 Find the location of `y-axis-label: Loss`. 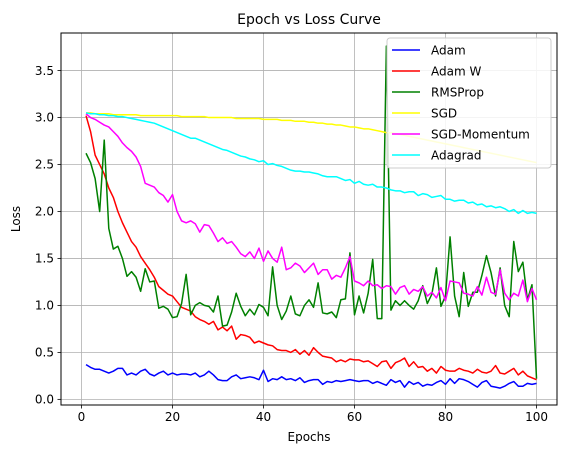

y-axis-label: Loss is located at coordinates (16, 219).